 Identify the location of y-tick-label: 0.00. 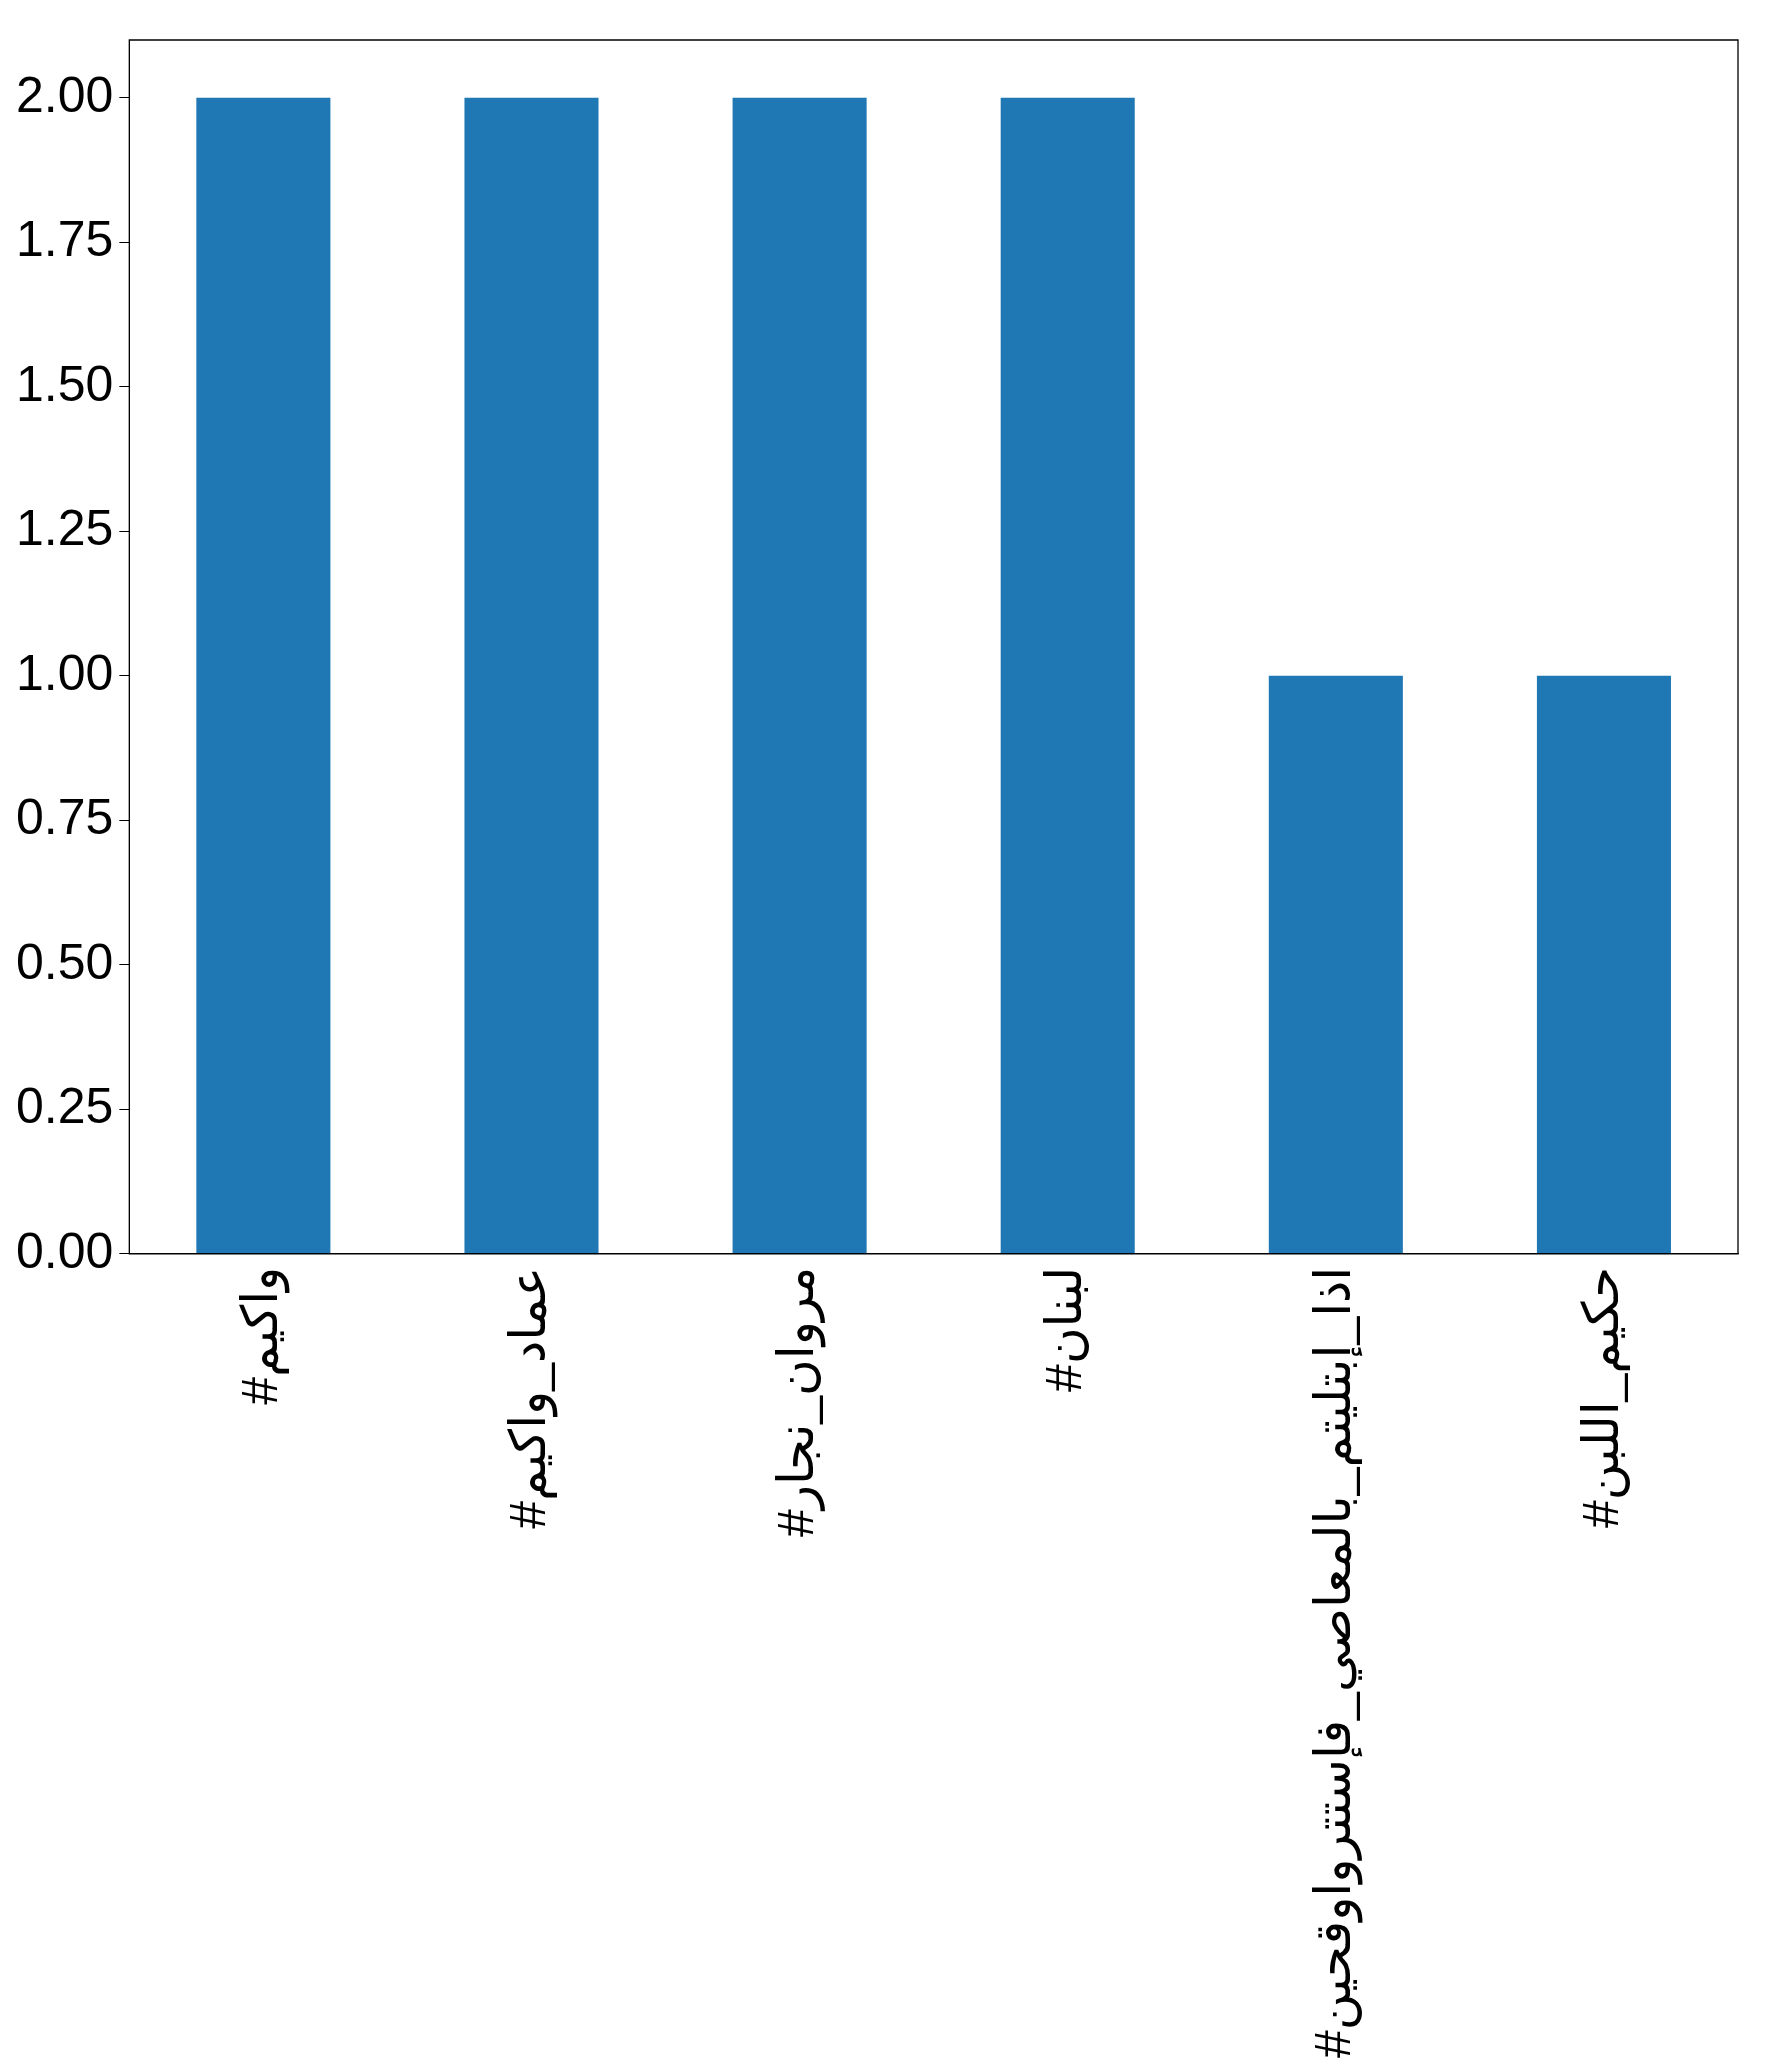
(64, 1250).